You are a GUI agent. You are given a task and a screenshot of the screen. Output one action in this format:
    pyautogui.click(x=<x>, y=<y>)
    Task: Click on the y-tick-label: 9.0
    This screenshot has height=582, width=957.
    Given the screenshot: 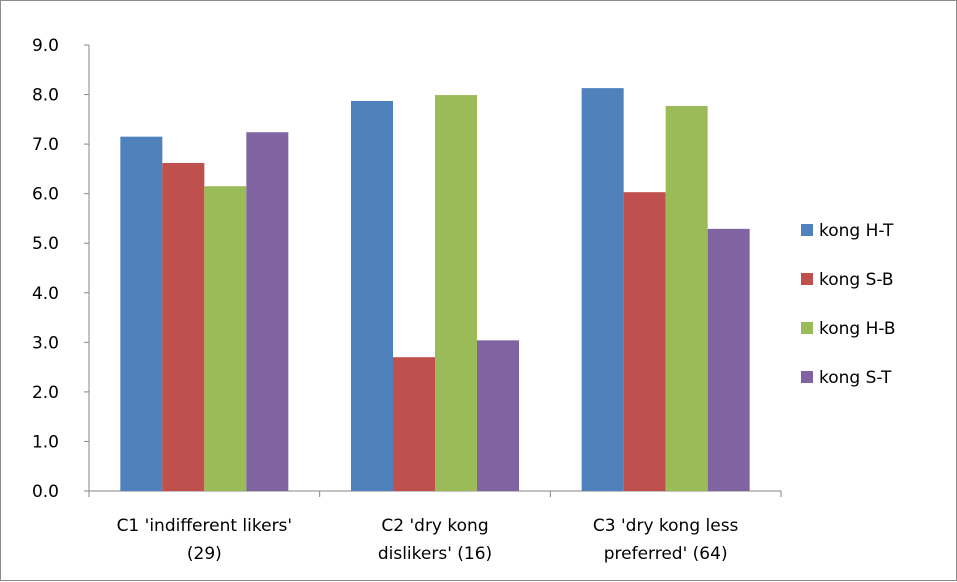 What is the action you would take?
    pyautogui.click(x=45, y=46)
    